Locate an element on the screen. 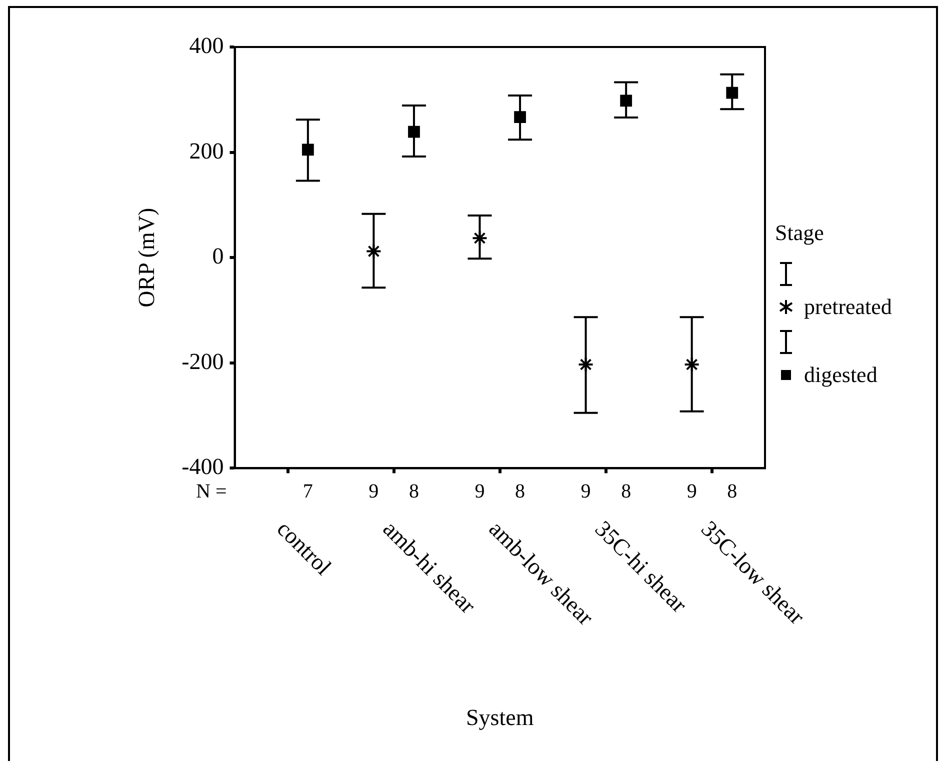 The width and height of the screenshot is (948, 763). y-axis-title: ORP (mV) is located at coordinates (146, 258).